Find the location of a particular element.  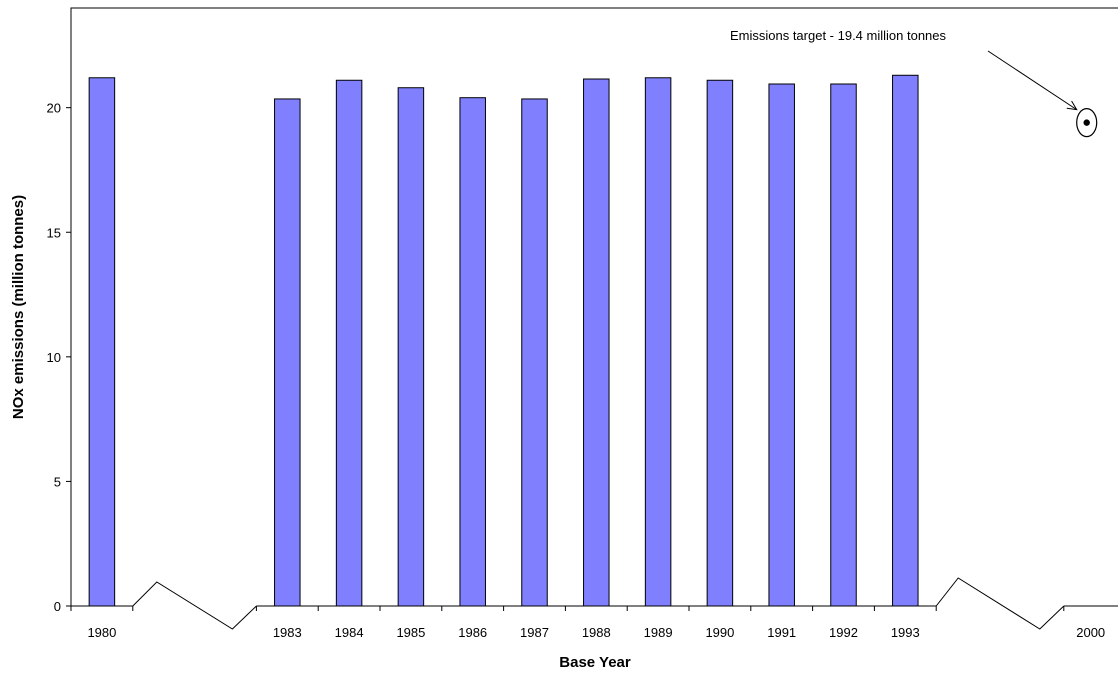

x-axis-title: Base Year is located at coordinates (595, 662).